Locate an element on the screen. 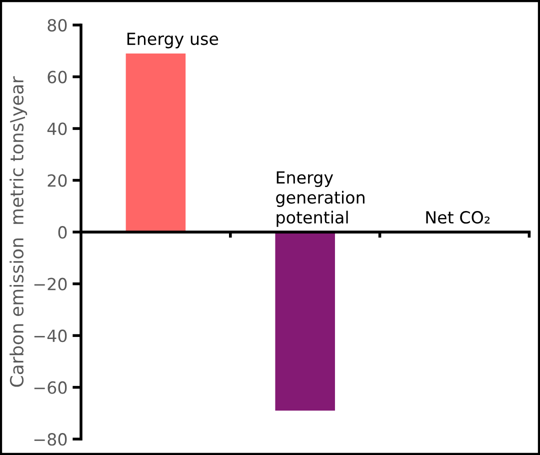 This screenshot has width=540, height=455. y-tick-label: 80 is located at coordinates (57, 25).